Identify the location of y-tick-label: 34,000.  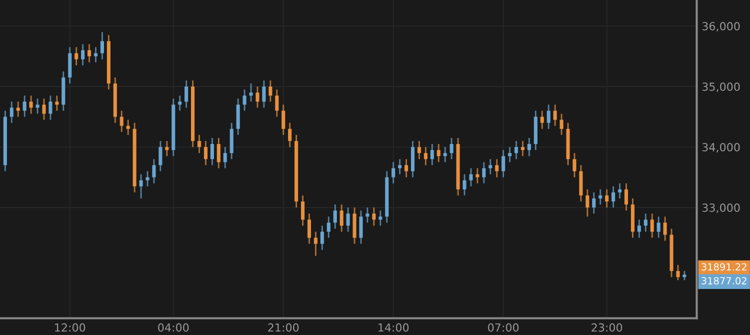
(721, 148).